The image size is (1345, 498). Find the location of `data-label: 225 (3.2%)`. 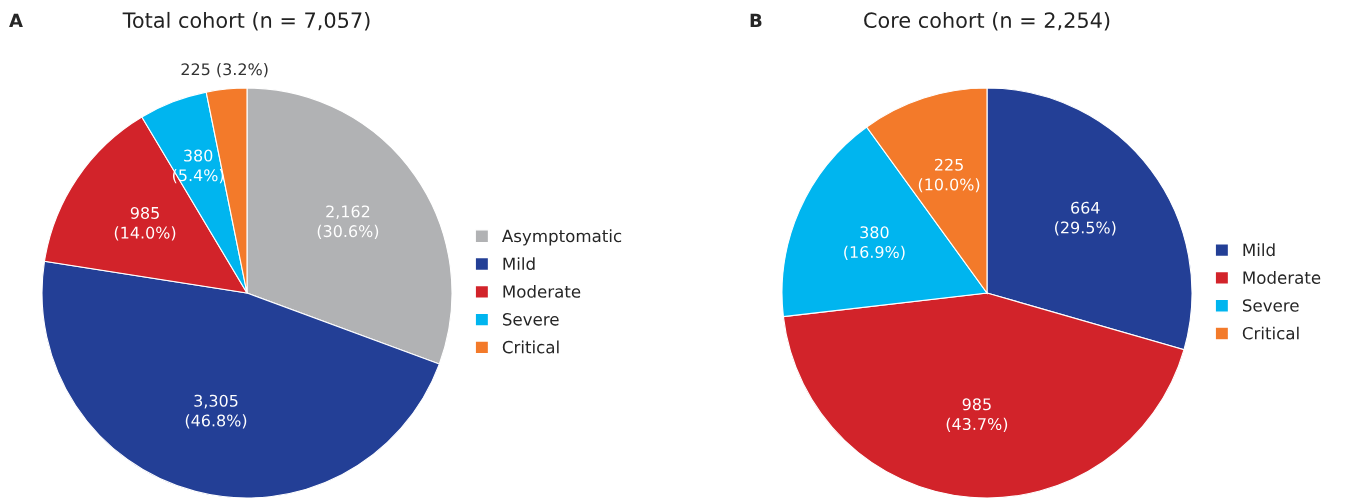

data-label: 225 (3.2%) is located at coordinates (224, 70).